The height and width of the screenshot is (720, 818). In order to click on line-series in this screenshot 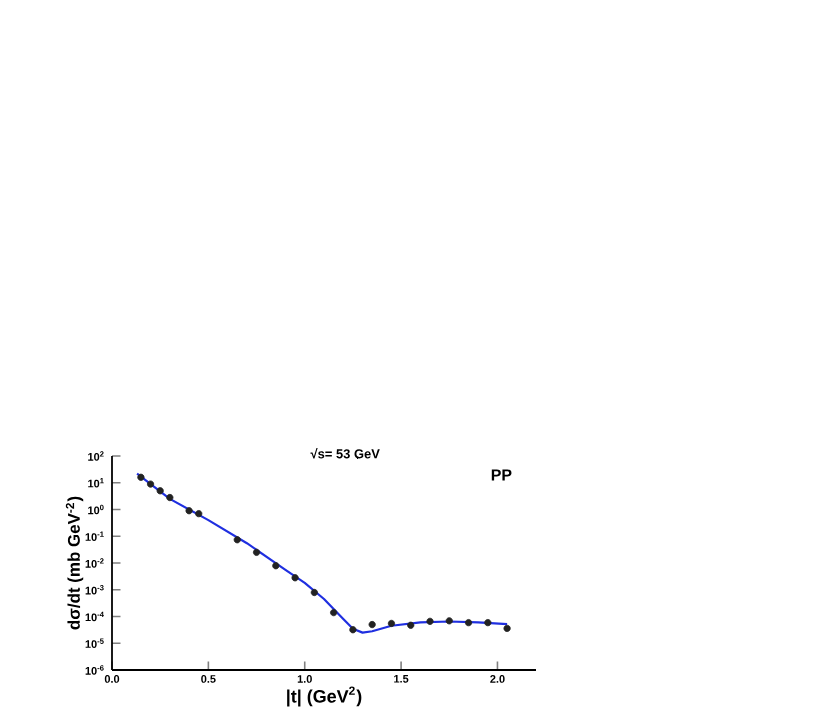, I will do `click(322, 553)`.